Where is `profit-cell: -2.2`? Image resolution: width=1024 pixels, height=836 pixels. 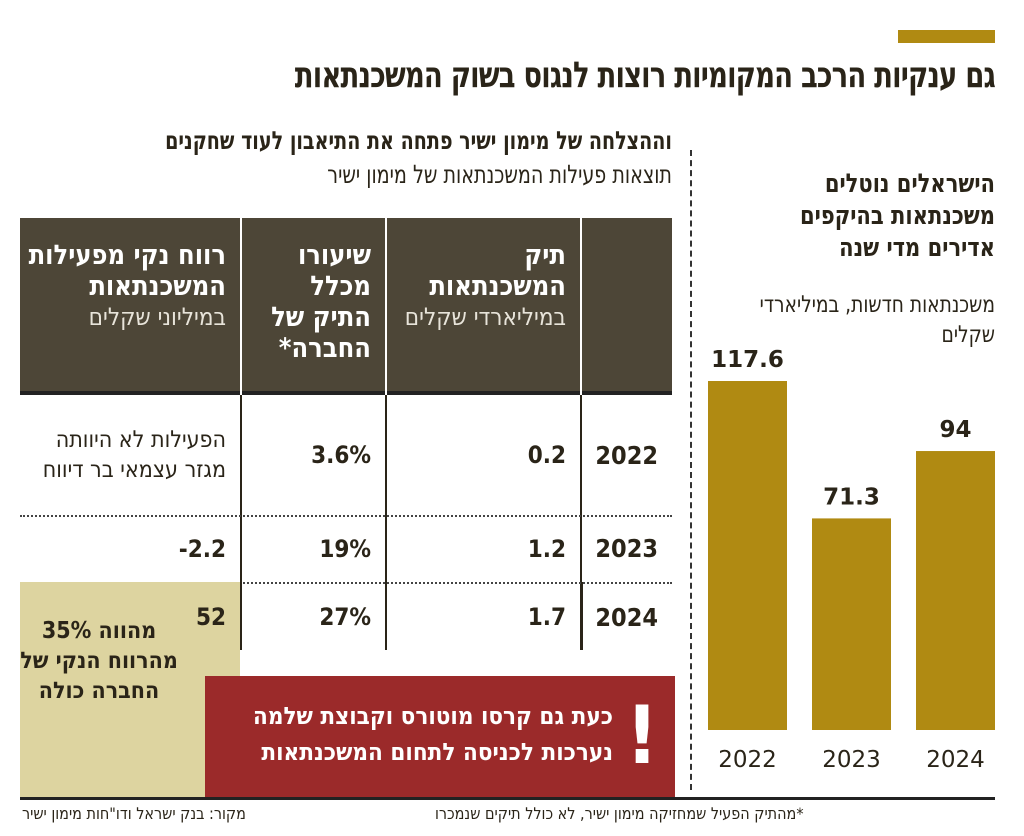
profit-cell: -2.2 is located at coordinates (202, 548).